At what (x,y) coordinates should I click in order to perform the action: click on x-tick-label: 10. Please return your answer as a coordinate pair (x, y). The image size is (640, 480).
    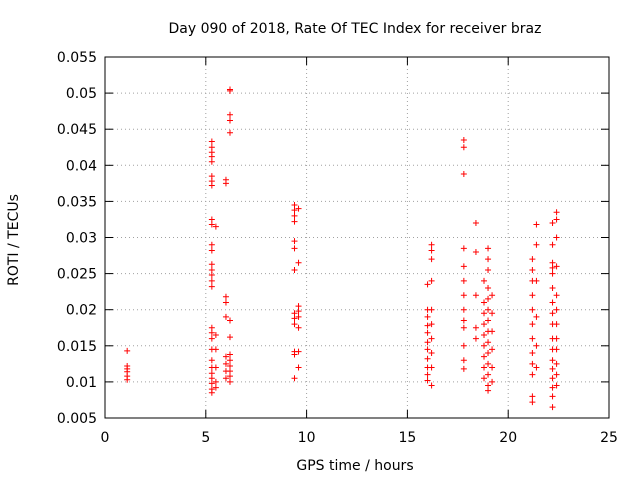
    Looking at the image, I should click on (307, 438).